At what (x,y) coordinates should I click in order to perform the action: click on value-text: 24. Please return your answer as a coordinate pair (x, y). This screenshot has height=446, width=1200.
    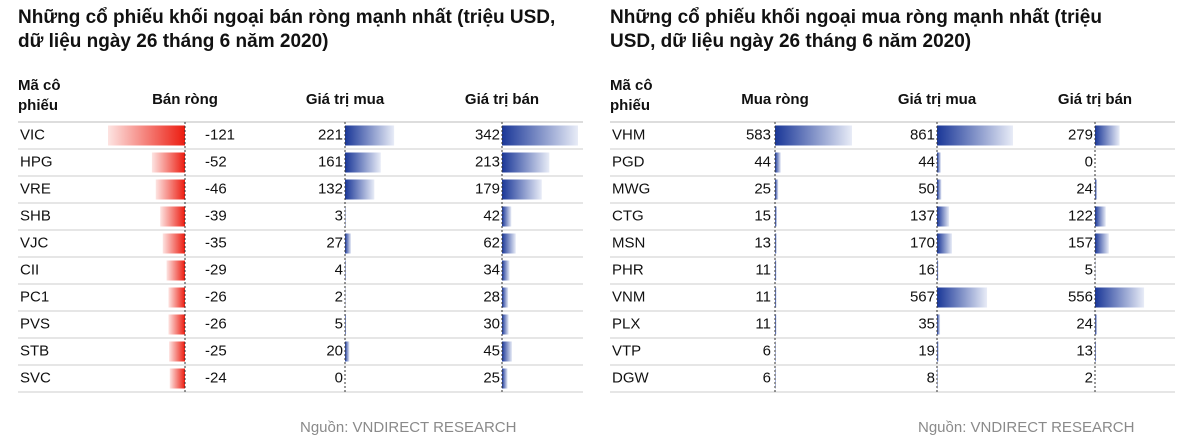
    Looking at the image, I should click on (1084, 188).